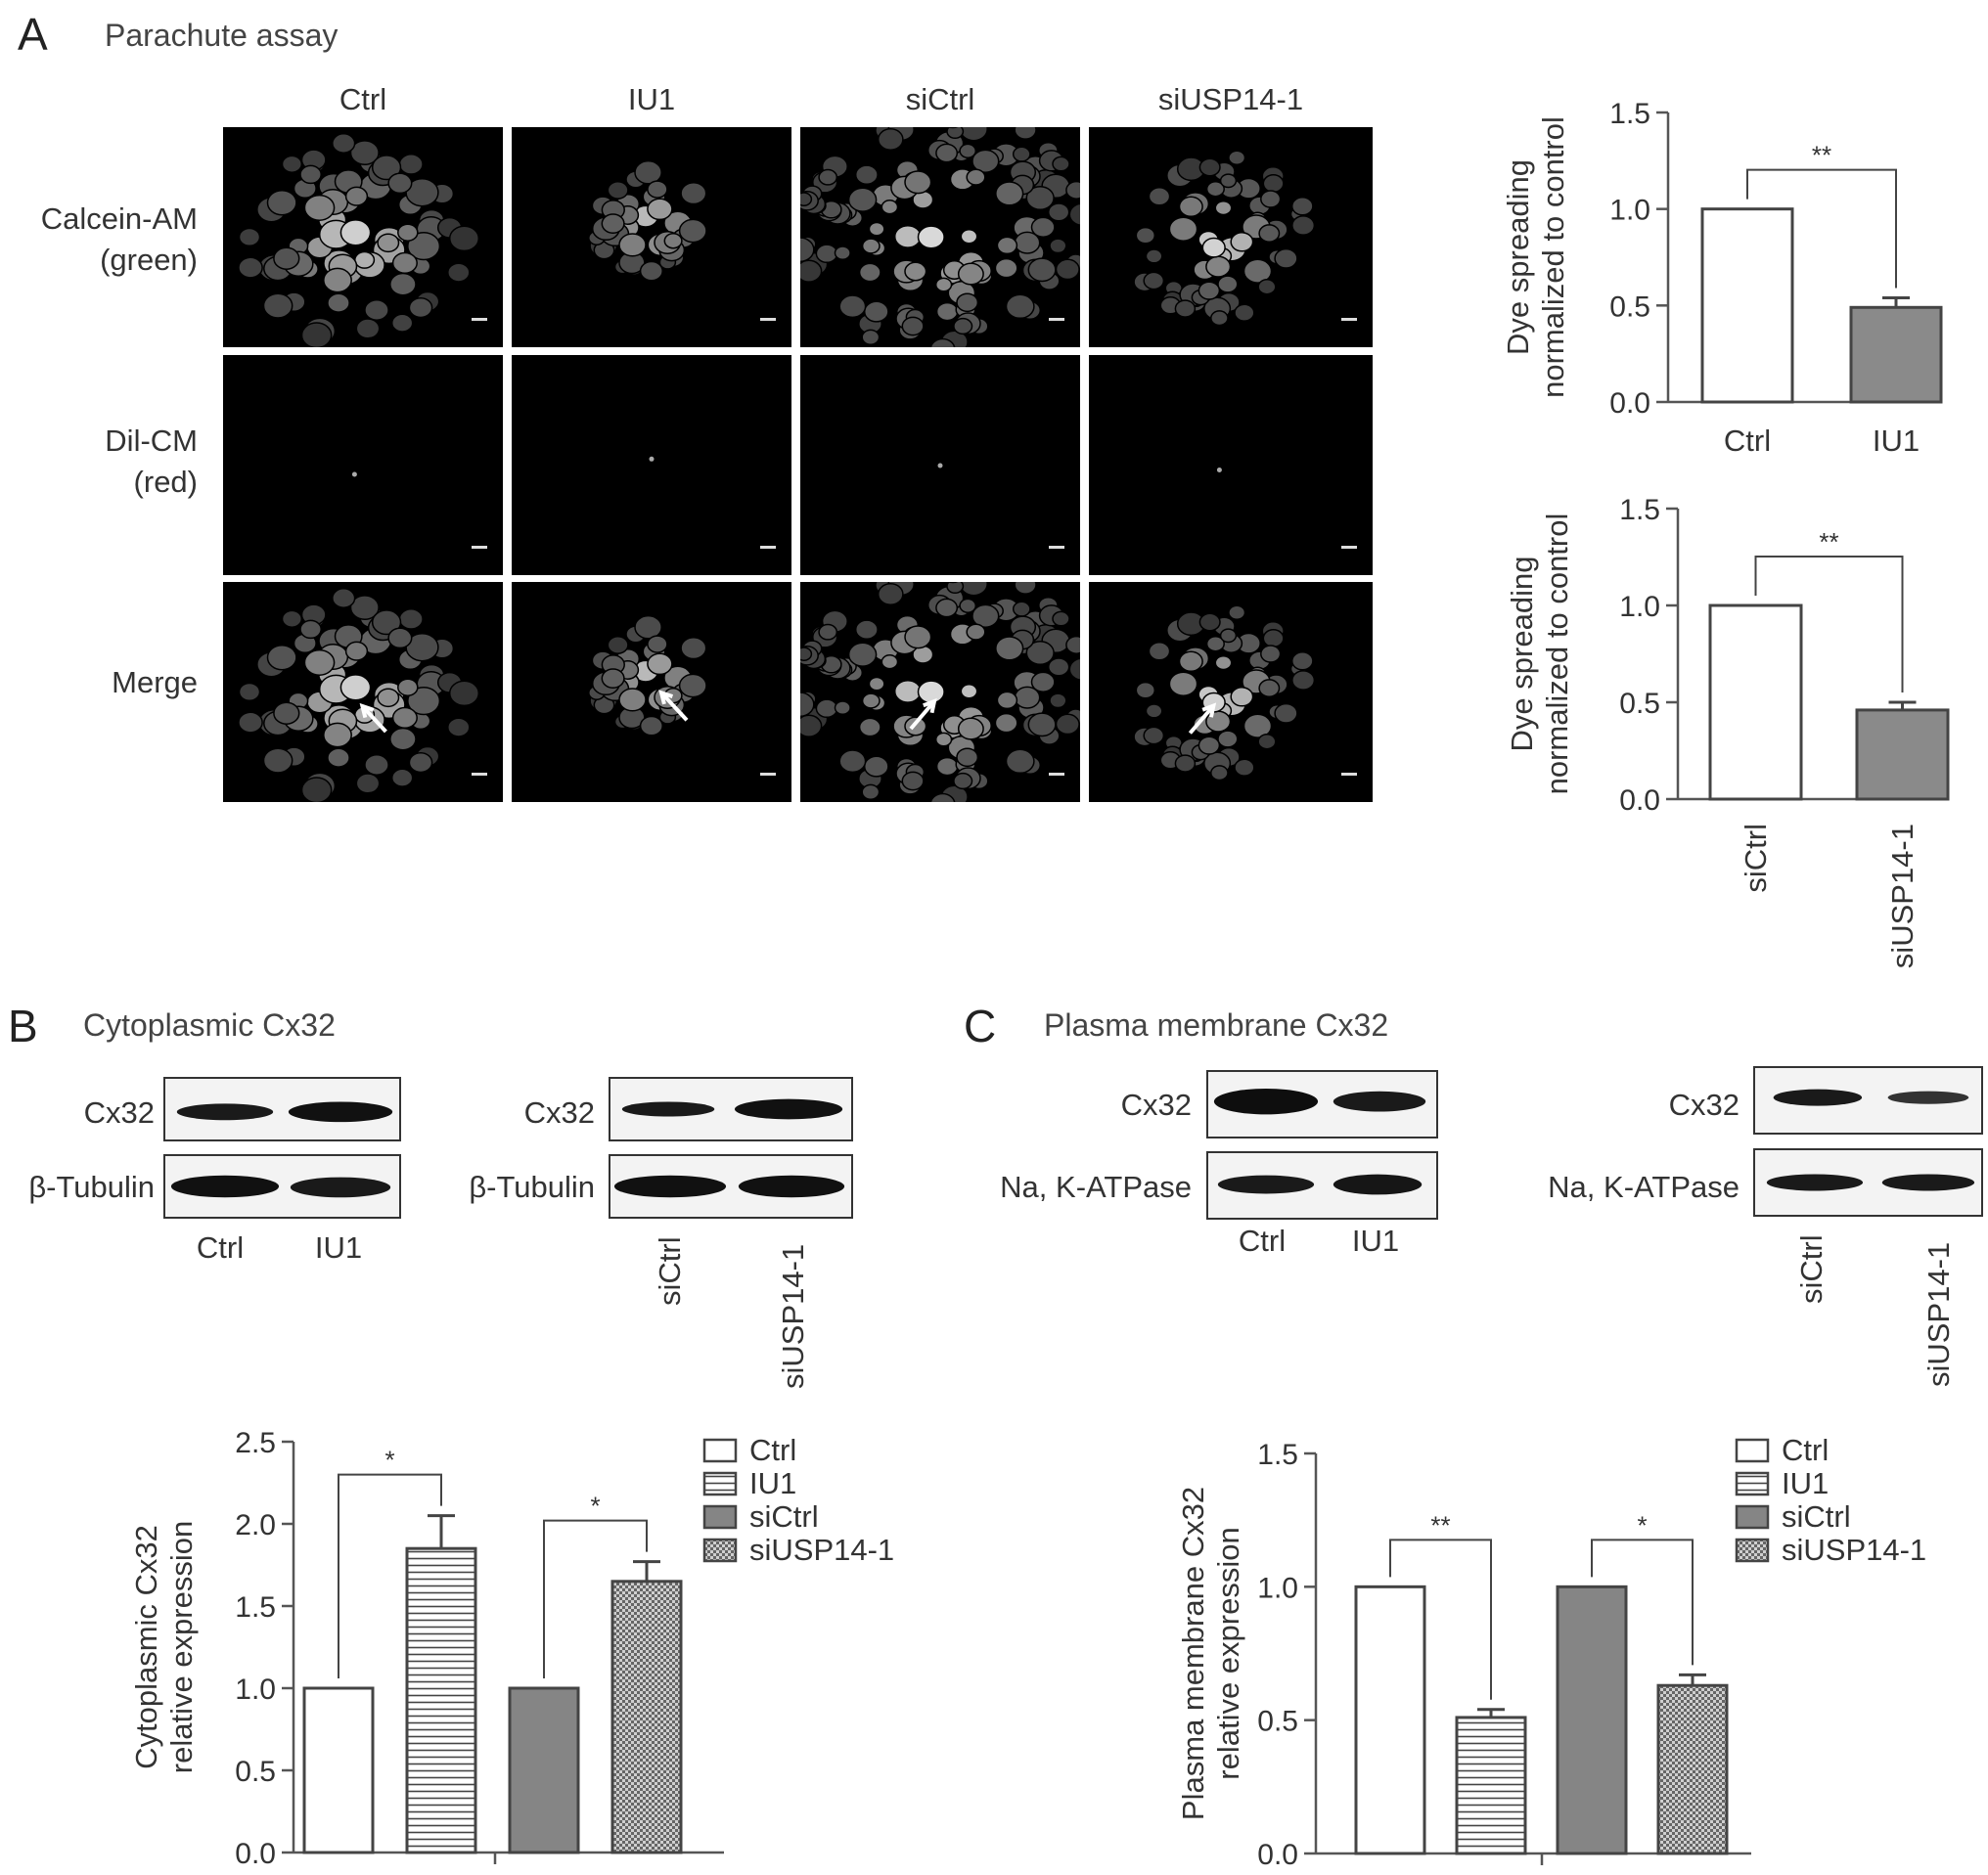 The height and width of the screenshot is (1875, 1988). Describe the element at coordinates (651, 99) in the screenshot. I see `col-header-iu1: IU1` at that location.